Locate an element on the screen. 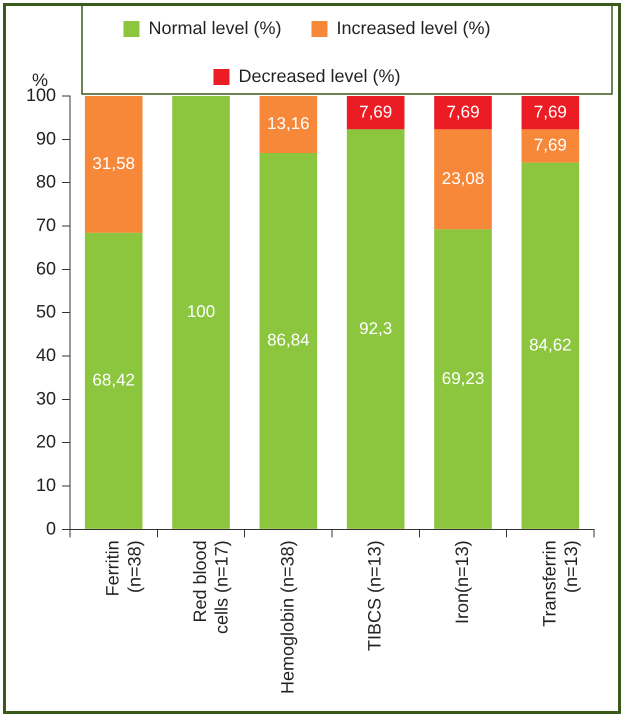 Image resolution: width=624 pixels, height=717 pixels. y-tick-label: 10 is located at coordinates (46, 485).